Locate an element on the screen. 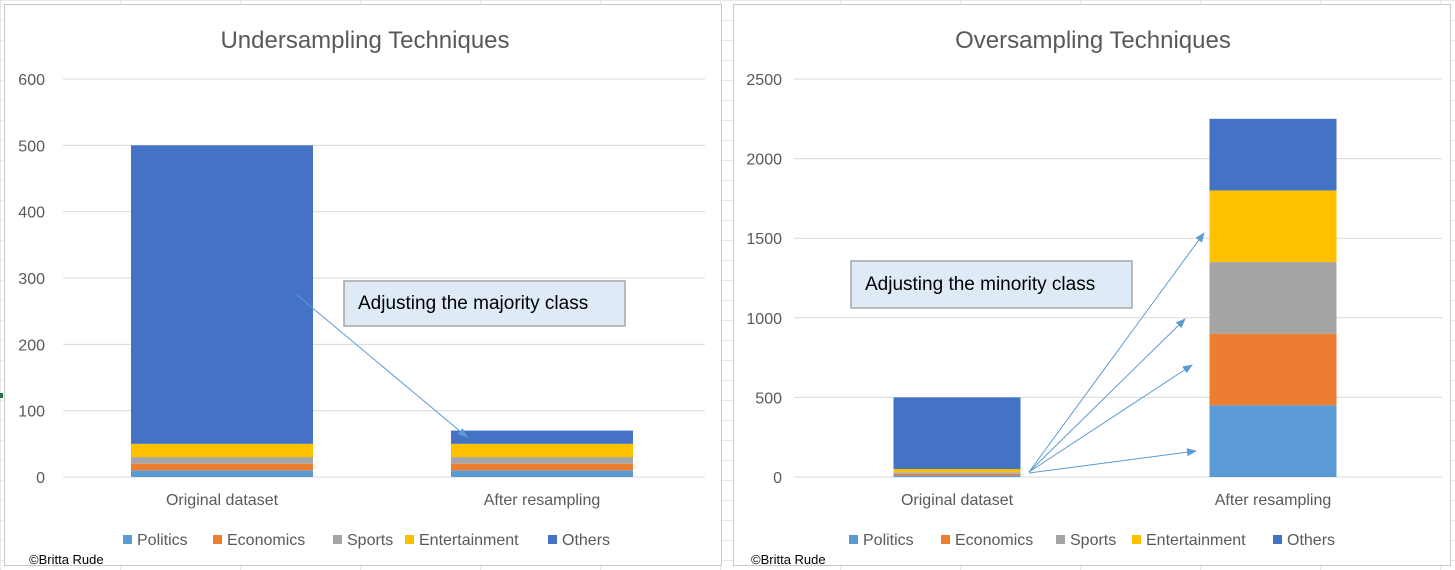  y-tick-label: 300 is located at coordinates (31, 279).